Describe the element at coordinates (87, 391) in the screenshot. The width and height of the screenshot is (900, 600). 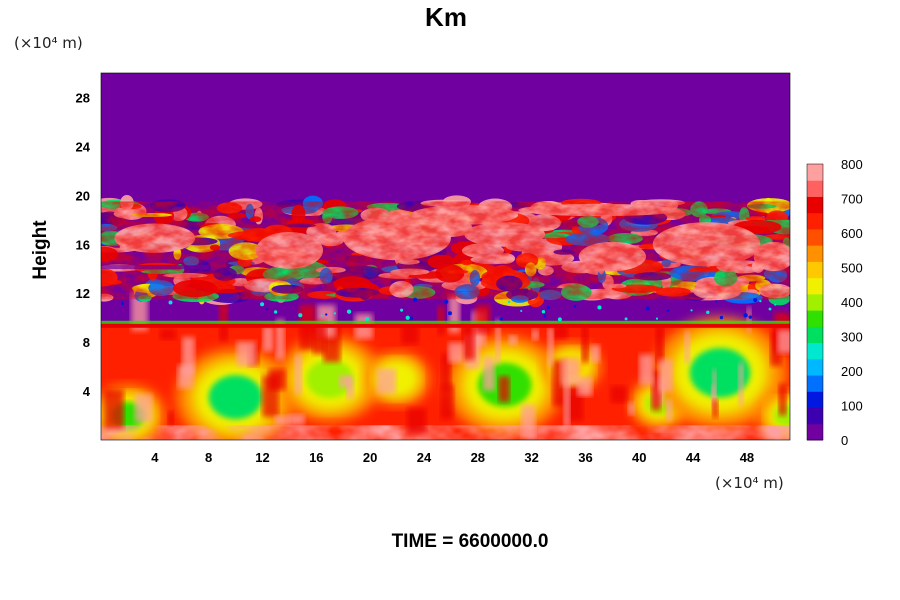
I see `y-tick-label: 4` at that location.